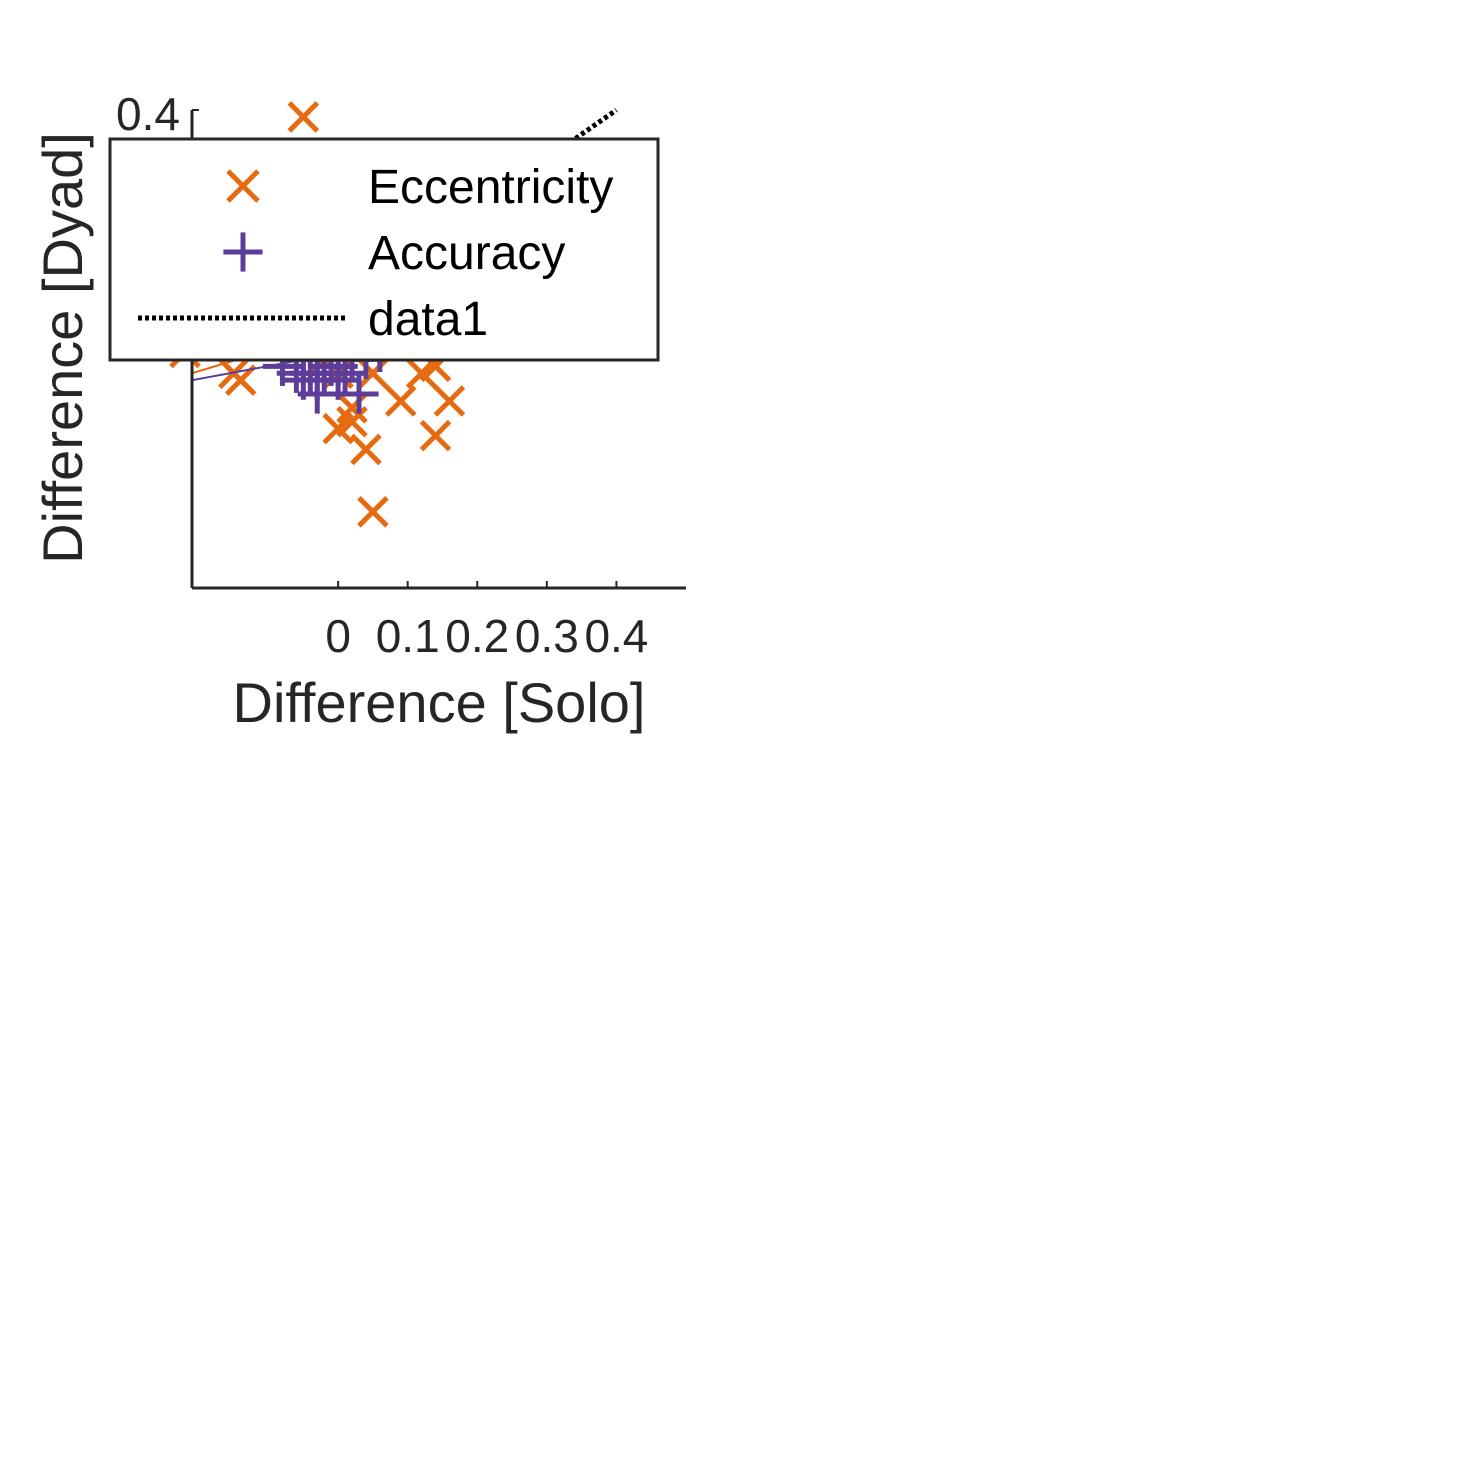  What do you see at coordinates (428, 319) in the screenshot?
I see `legend-label: data1` at bounding box center [428, 319].